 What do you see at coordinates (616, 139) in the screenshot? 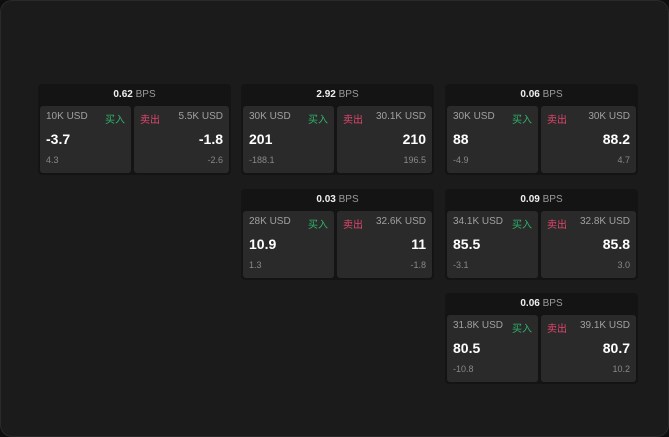
I see `ask-price: 88.2` at bounding box center [616, 139].